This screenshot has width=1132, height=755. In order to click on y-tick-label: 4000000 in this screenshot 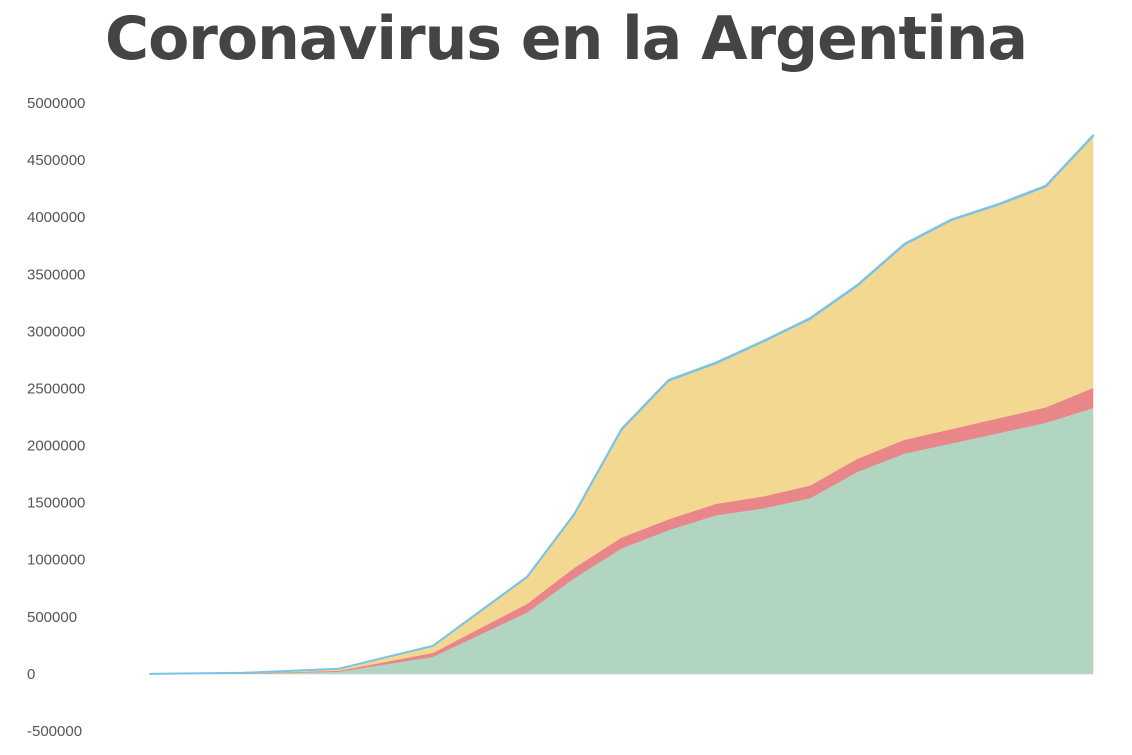, I will do `click(56, 217)`.